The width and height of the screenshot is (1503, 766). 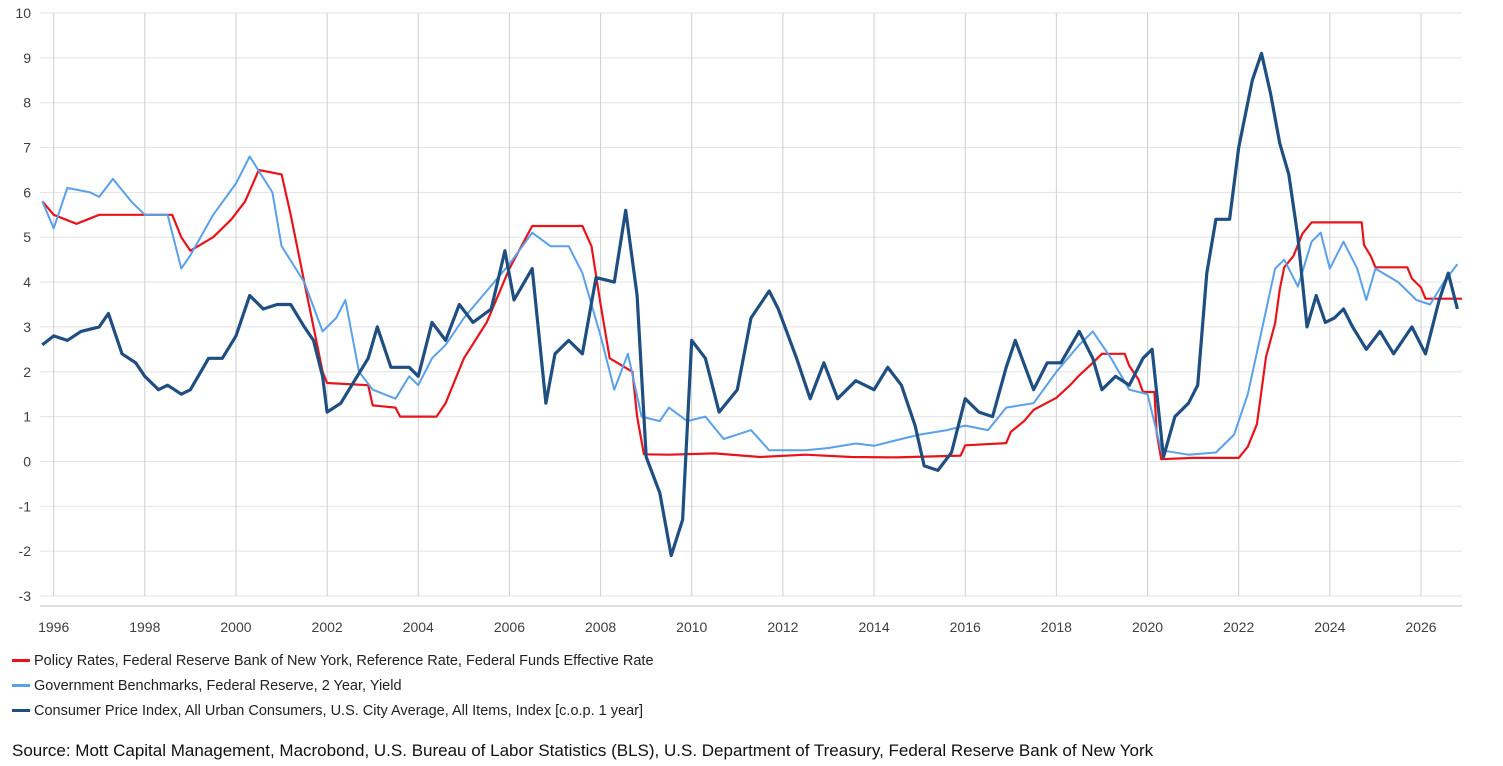 What do you see at coordinates (327, 627) in the screenshot?
I see `x-tick-label: 2002` at bounding box center [327, 627].